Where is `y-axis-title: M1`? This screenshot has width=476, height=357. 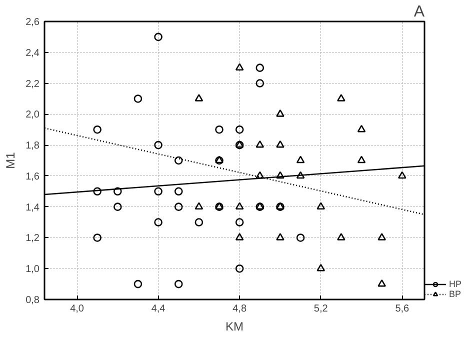 y-axis-title: M1 is located at coordinates (11, 160).